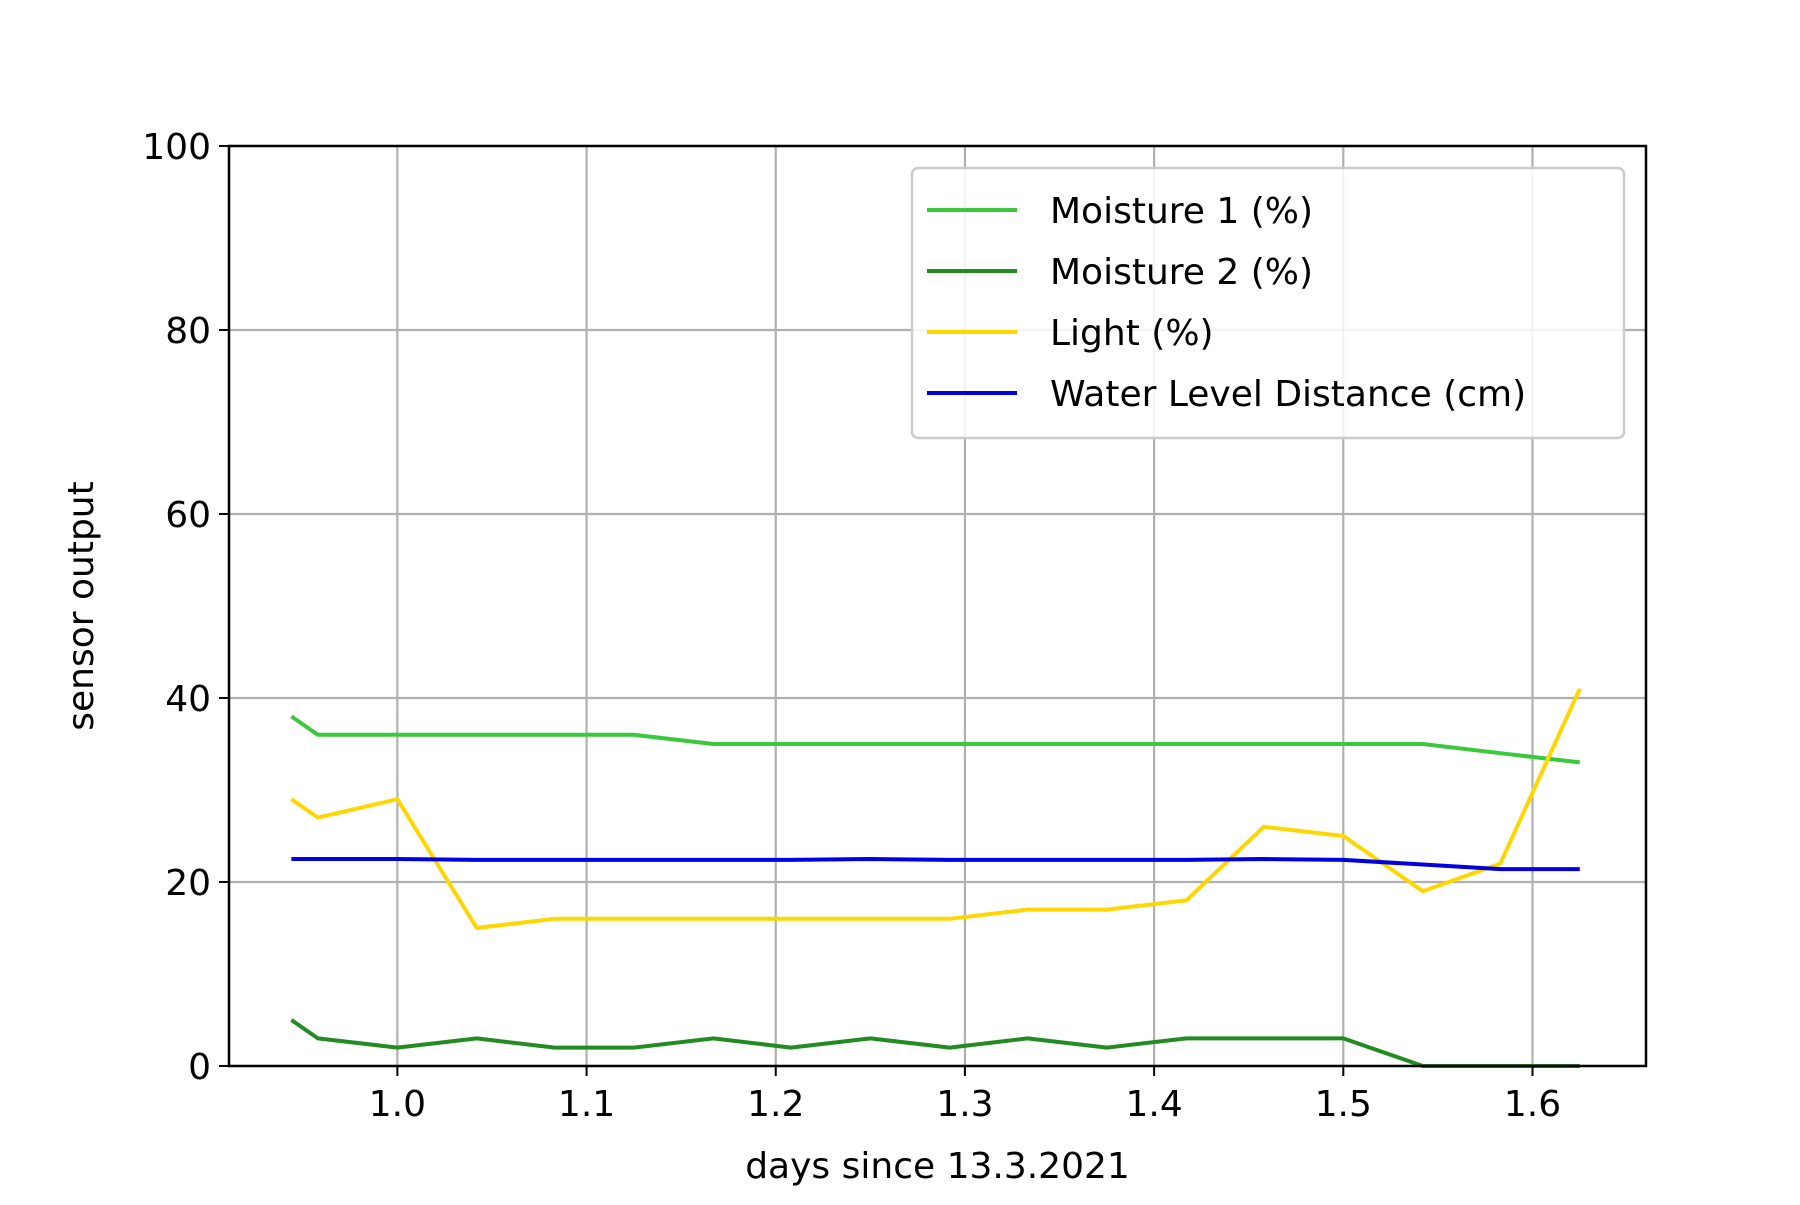 This screenshot has height=1205, width=1800. Describe the element at coordinates (199, 1067) in the screenshot. I see `y-tick-label: 0` at that location.